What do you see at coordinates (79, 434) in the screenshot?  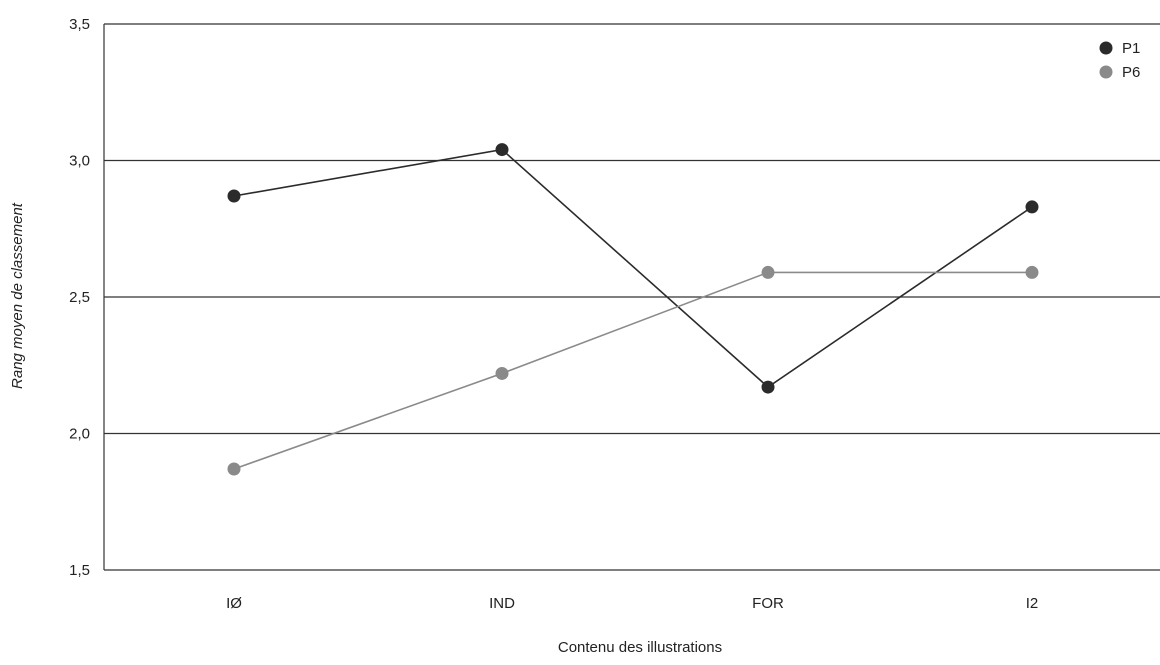 I see `y-tick-label: 2,0` at bounding box center [79, 434].